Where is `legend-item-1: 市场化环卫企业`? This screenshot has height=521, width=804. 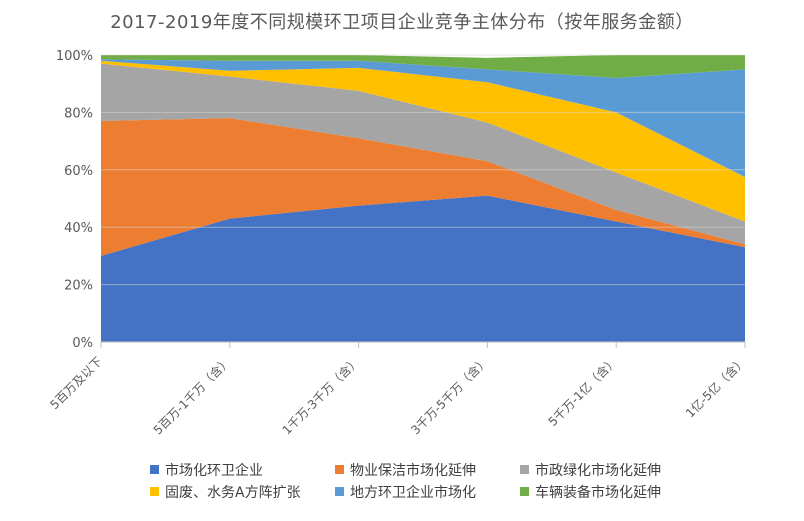 legend-item-1: 市场化环卫企业 is located at coordinates (242, 471).